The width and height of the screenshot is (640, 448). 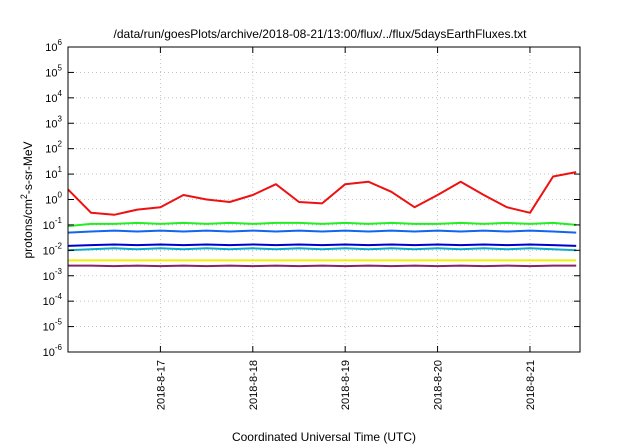 What do you see at coordinates (439, 385) in the screenshot?
I see `x-tick-label: 2018-8-20` at bounding box center [439, 385].